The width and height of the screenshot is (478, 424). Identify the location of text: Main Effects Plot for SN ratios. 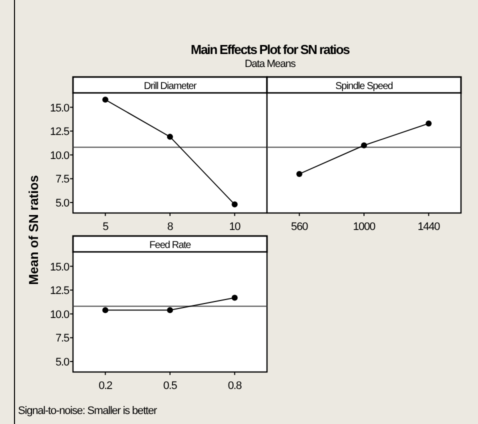
(270, 49).